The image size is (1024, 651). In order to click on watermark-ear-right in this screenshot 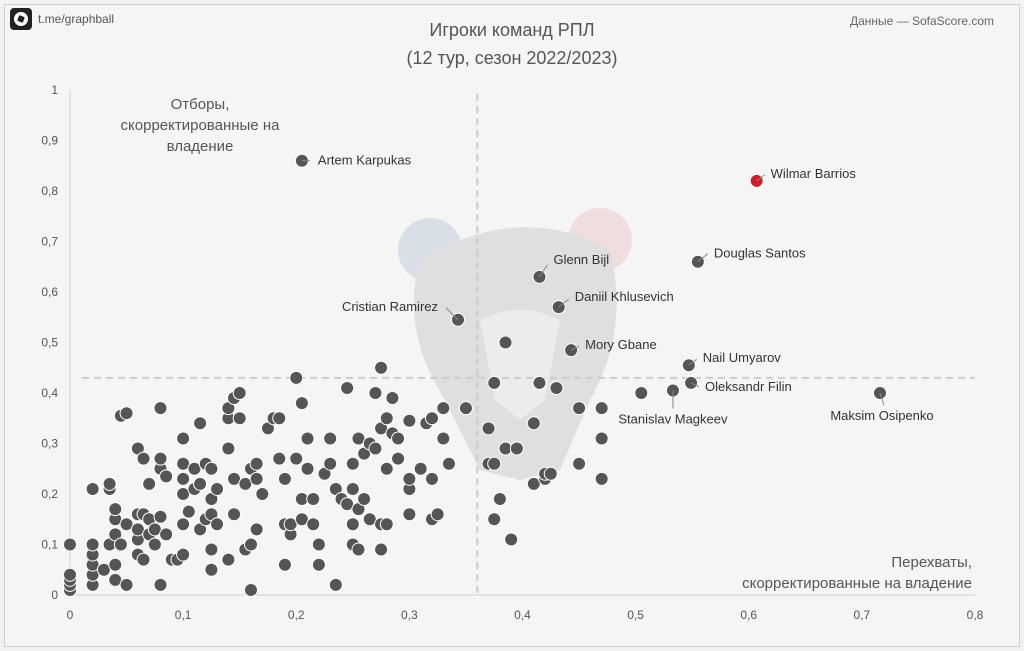, I will do `click(600, 240)`.